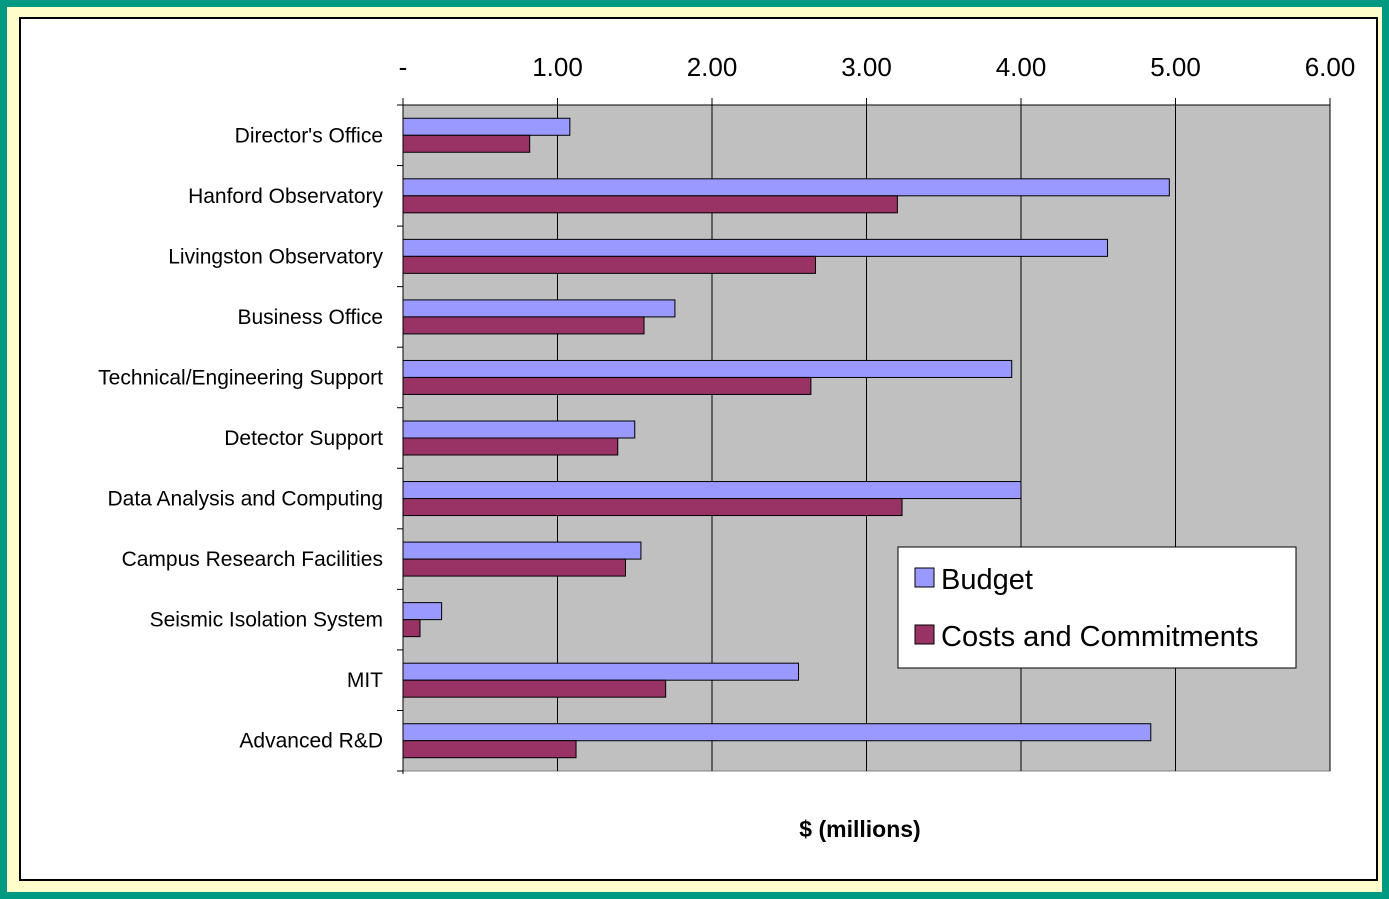  I want to click on category-label: Technical/Engineering Support, so click(240, 377).